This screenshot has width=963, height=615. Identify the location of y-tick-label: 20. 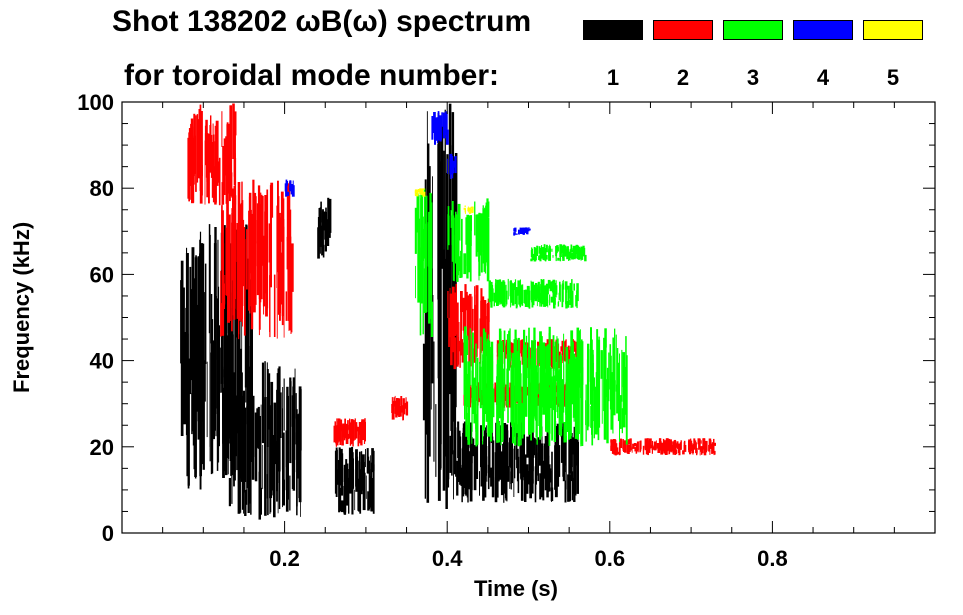
(102, 447).